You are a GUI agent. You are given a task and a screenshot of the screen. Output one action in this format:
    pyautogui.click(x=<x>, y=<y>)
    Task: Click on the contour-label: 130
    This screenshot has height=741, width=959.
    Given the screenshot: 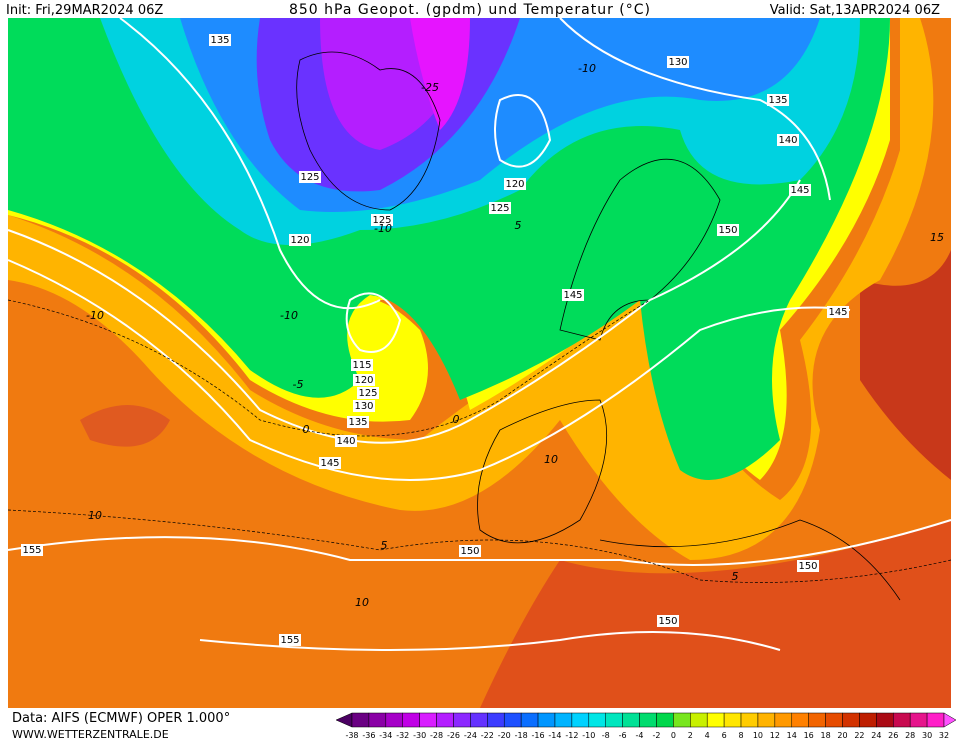 What is the action you would take?
    pyautogui.click(x=677, y=62)
    